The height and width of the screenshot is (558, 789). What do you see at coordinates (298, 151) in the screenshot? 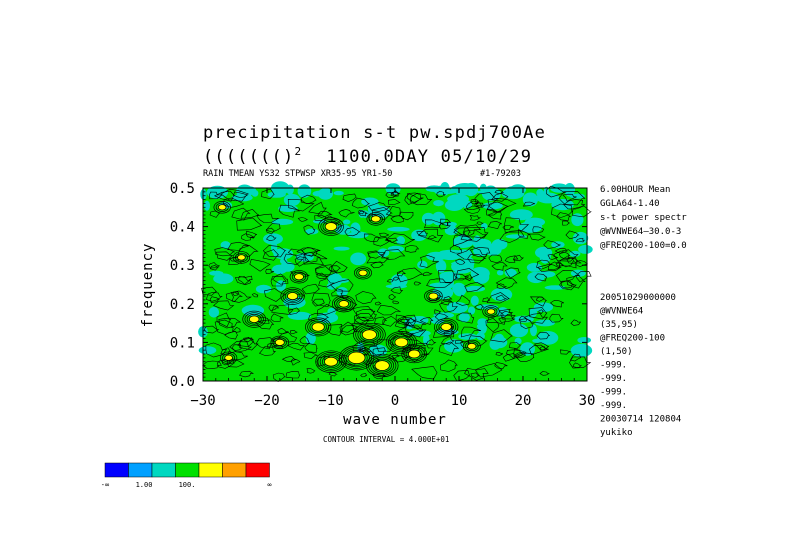
I see `title-line2-sup: 2` at bounding box center [298, 151].